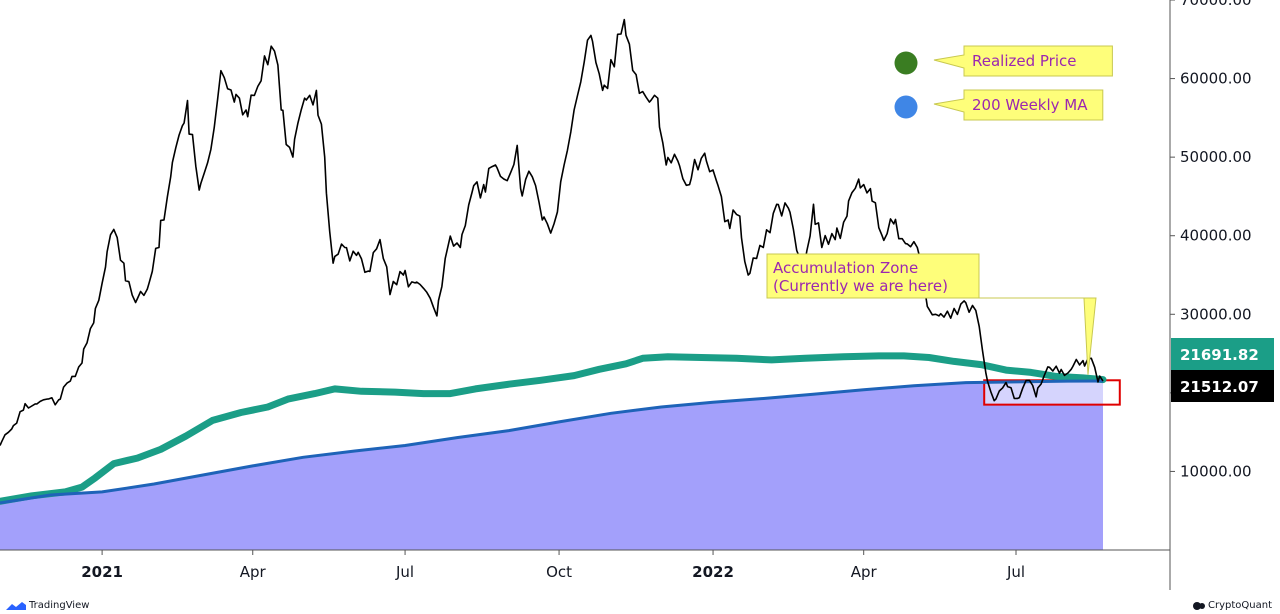 This screenshot has width=1280, height=614. I want to click on accumulation-callout-line: Accumulation Zone, so click(845, 268).